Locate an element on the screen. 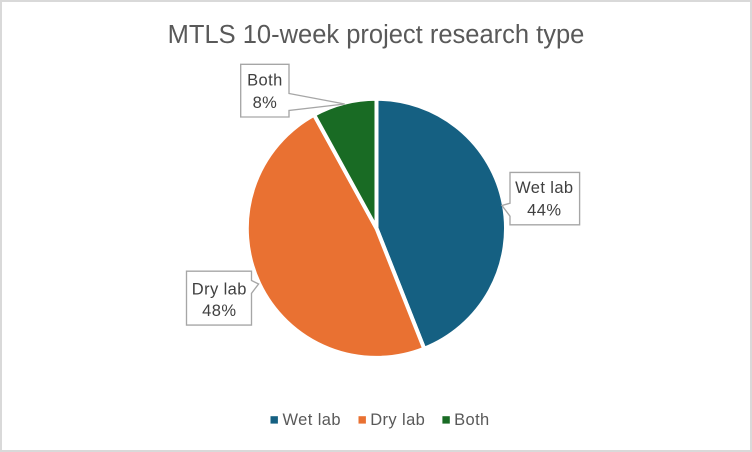  svg-text:MTLS 10-week project research: MTLS 10-week project research type is located at coordinates (376, 35).